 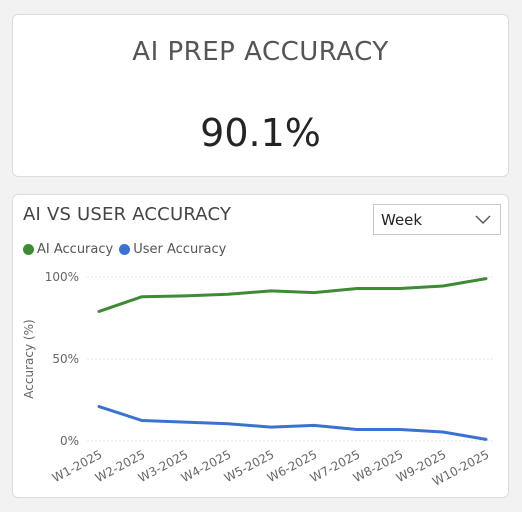 I want to click on week-dropdown-value: Week, so click(x=402, y=220).